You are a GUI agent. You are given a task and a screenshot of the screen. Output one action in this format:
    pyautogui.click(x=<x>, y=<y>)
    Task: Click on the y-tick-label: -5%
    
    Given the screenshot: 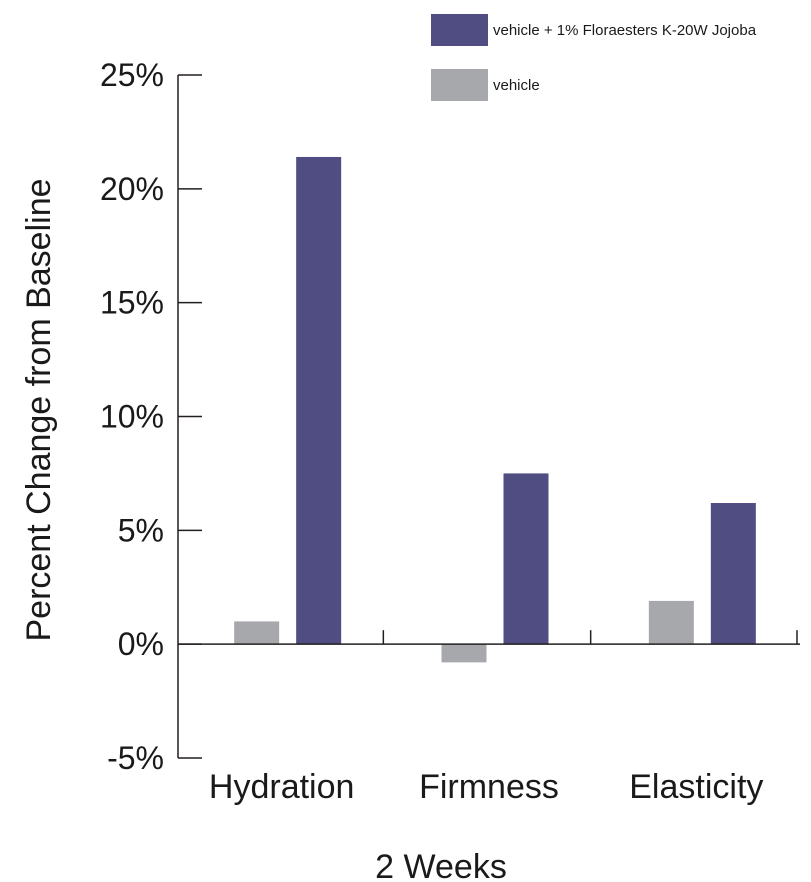 What is the action you would take?
    pyautogui.click(x=135, y=758)
    